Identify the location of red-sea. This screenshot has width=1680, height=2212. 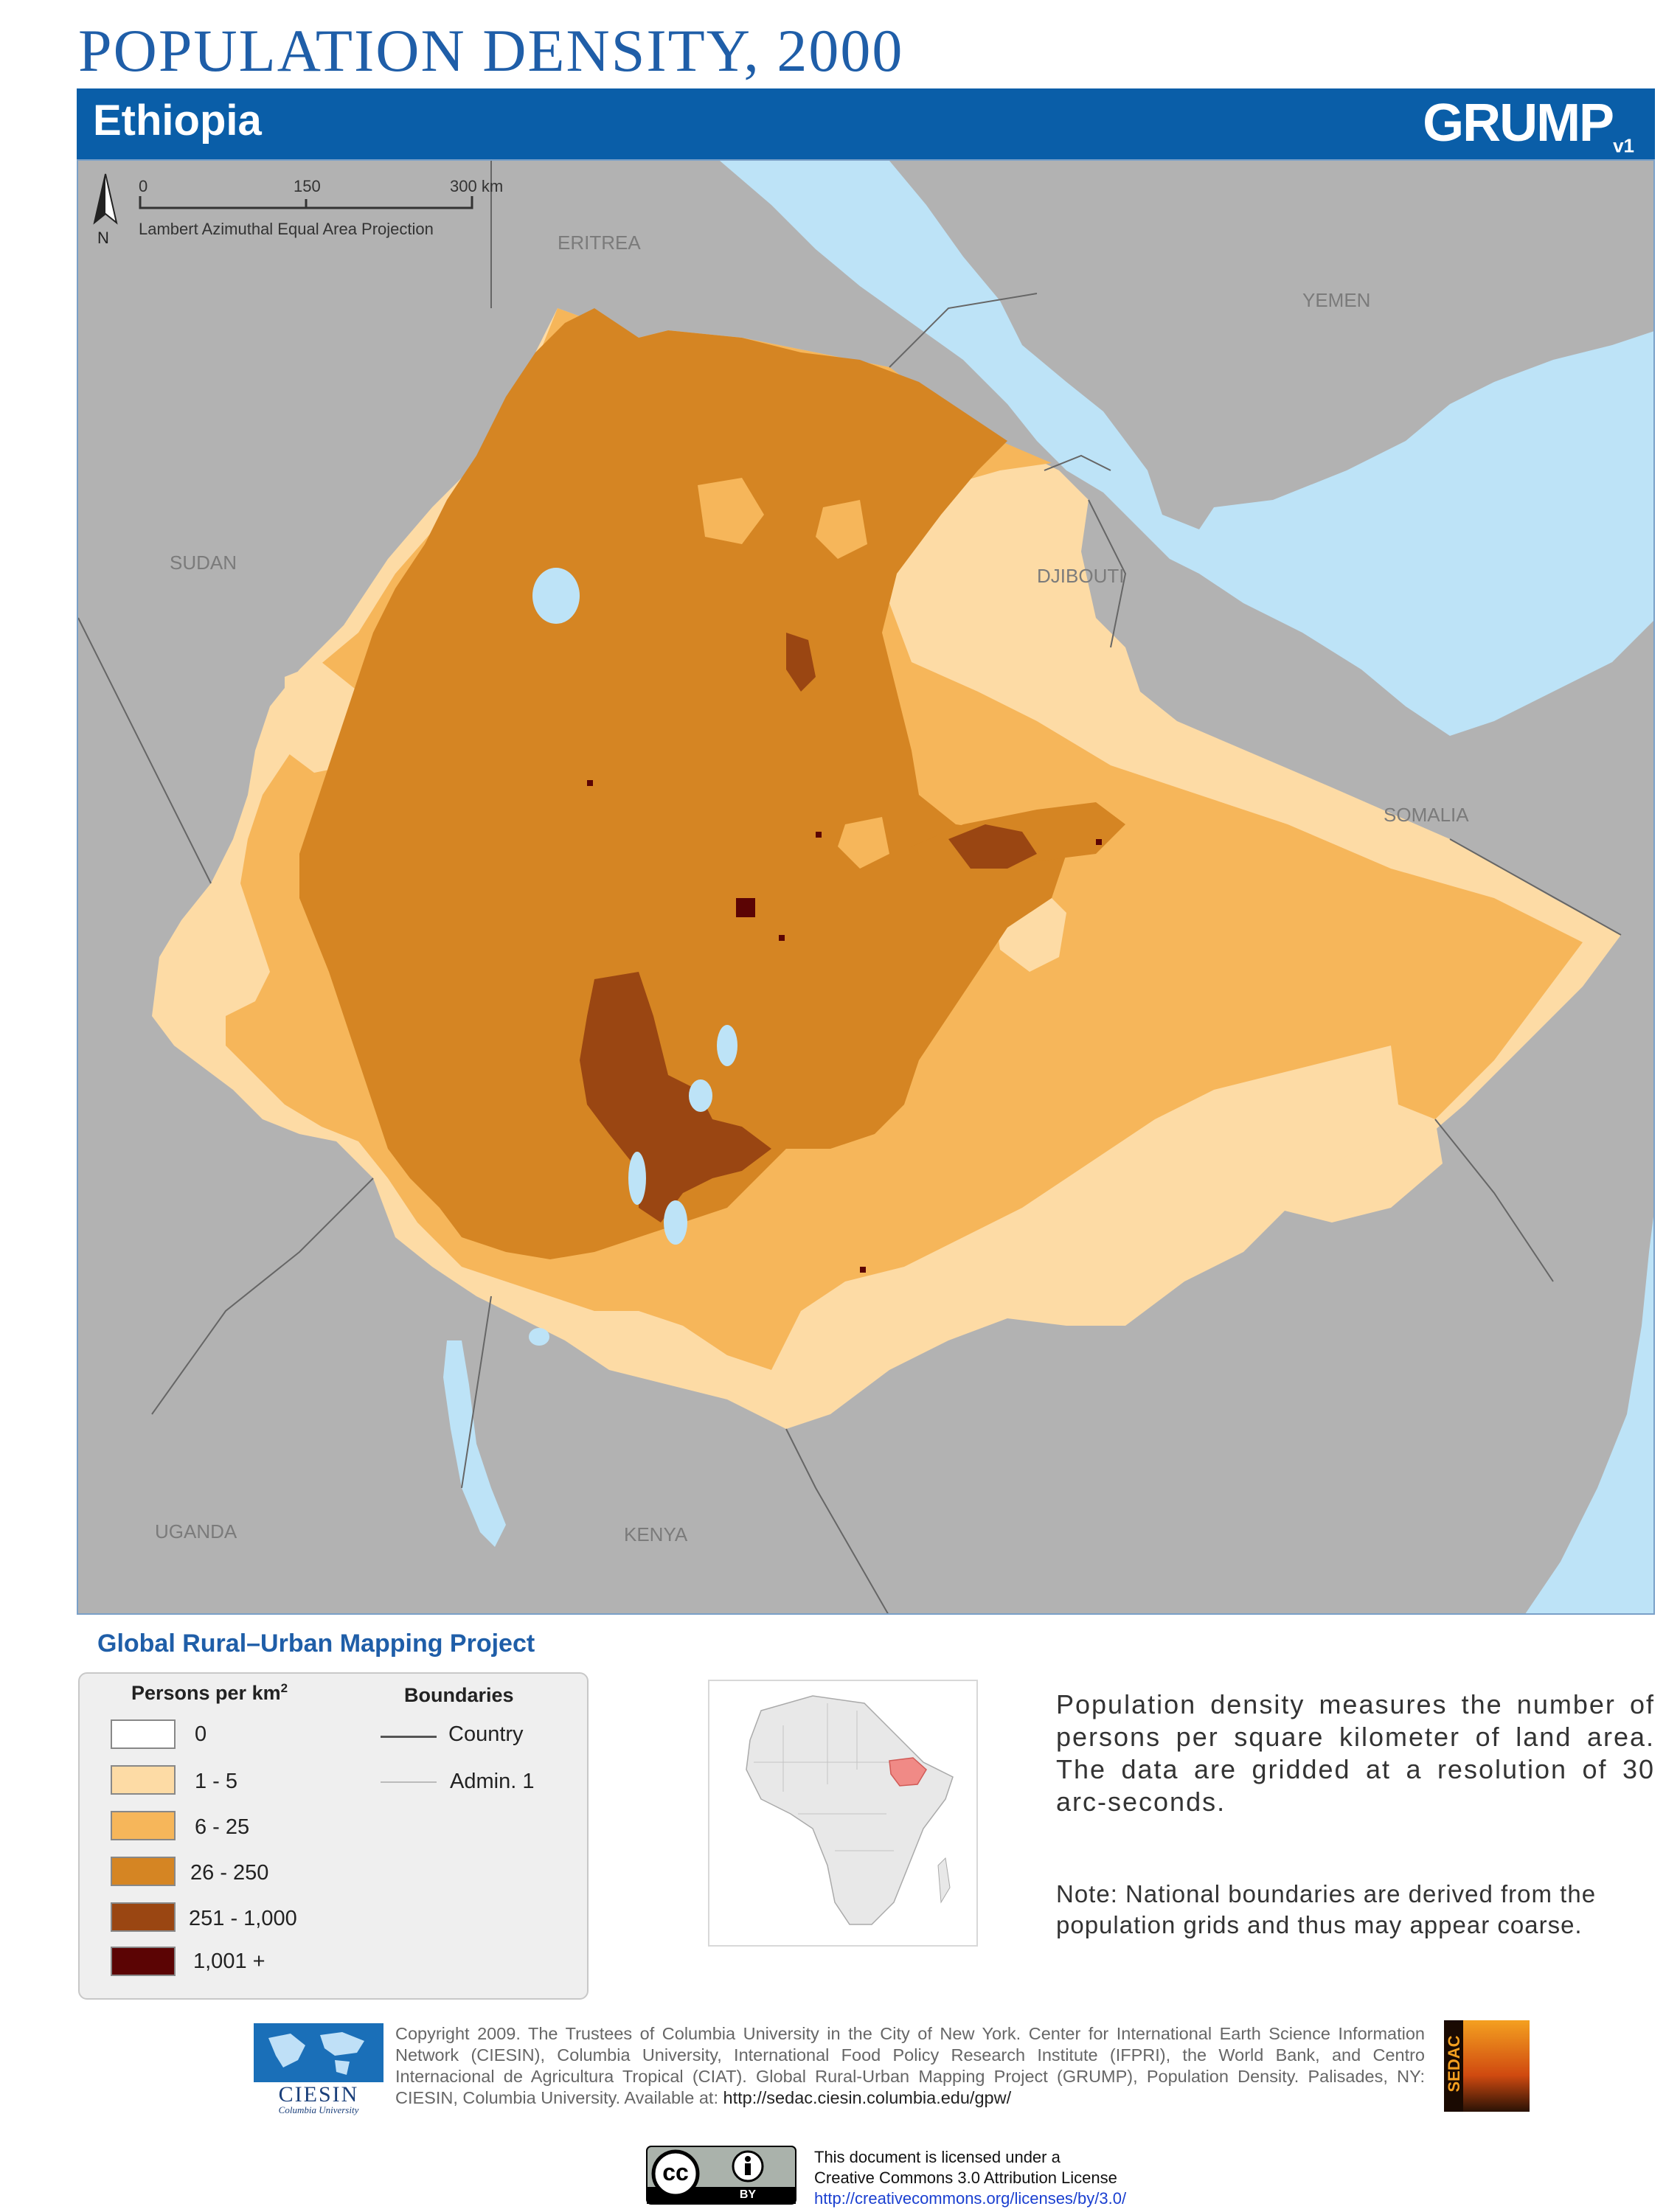
(1186, 448).